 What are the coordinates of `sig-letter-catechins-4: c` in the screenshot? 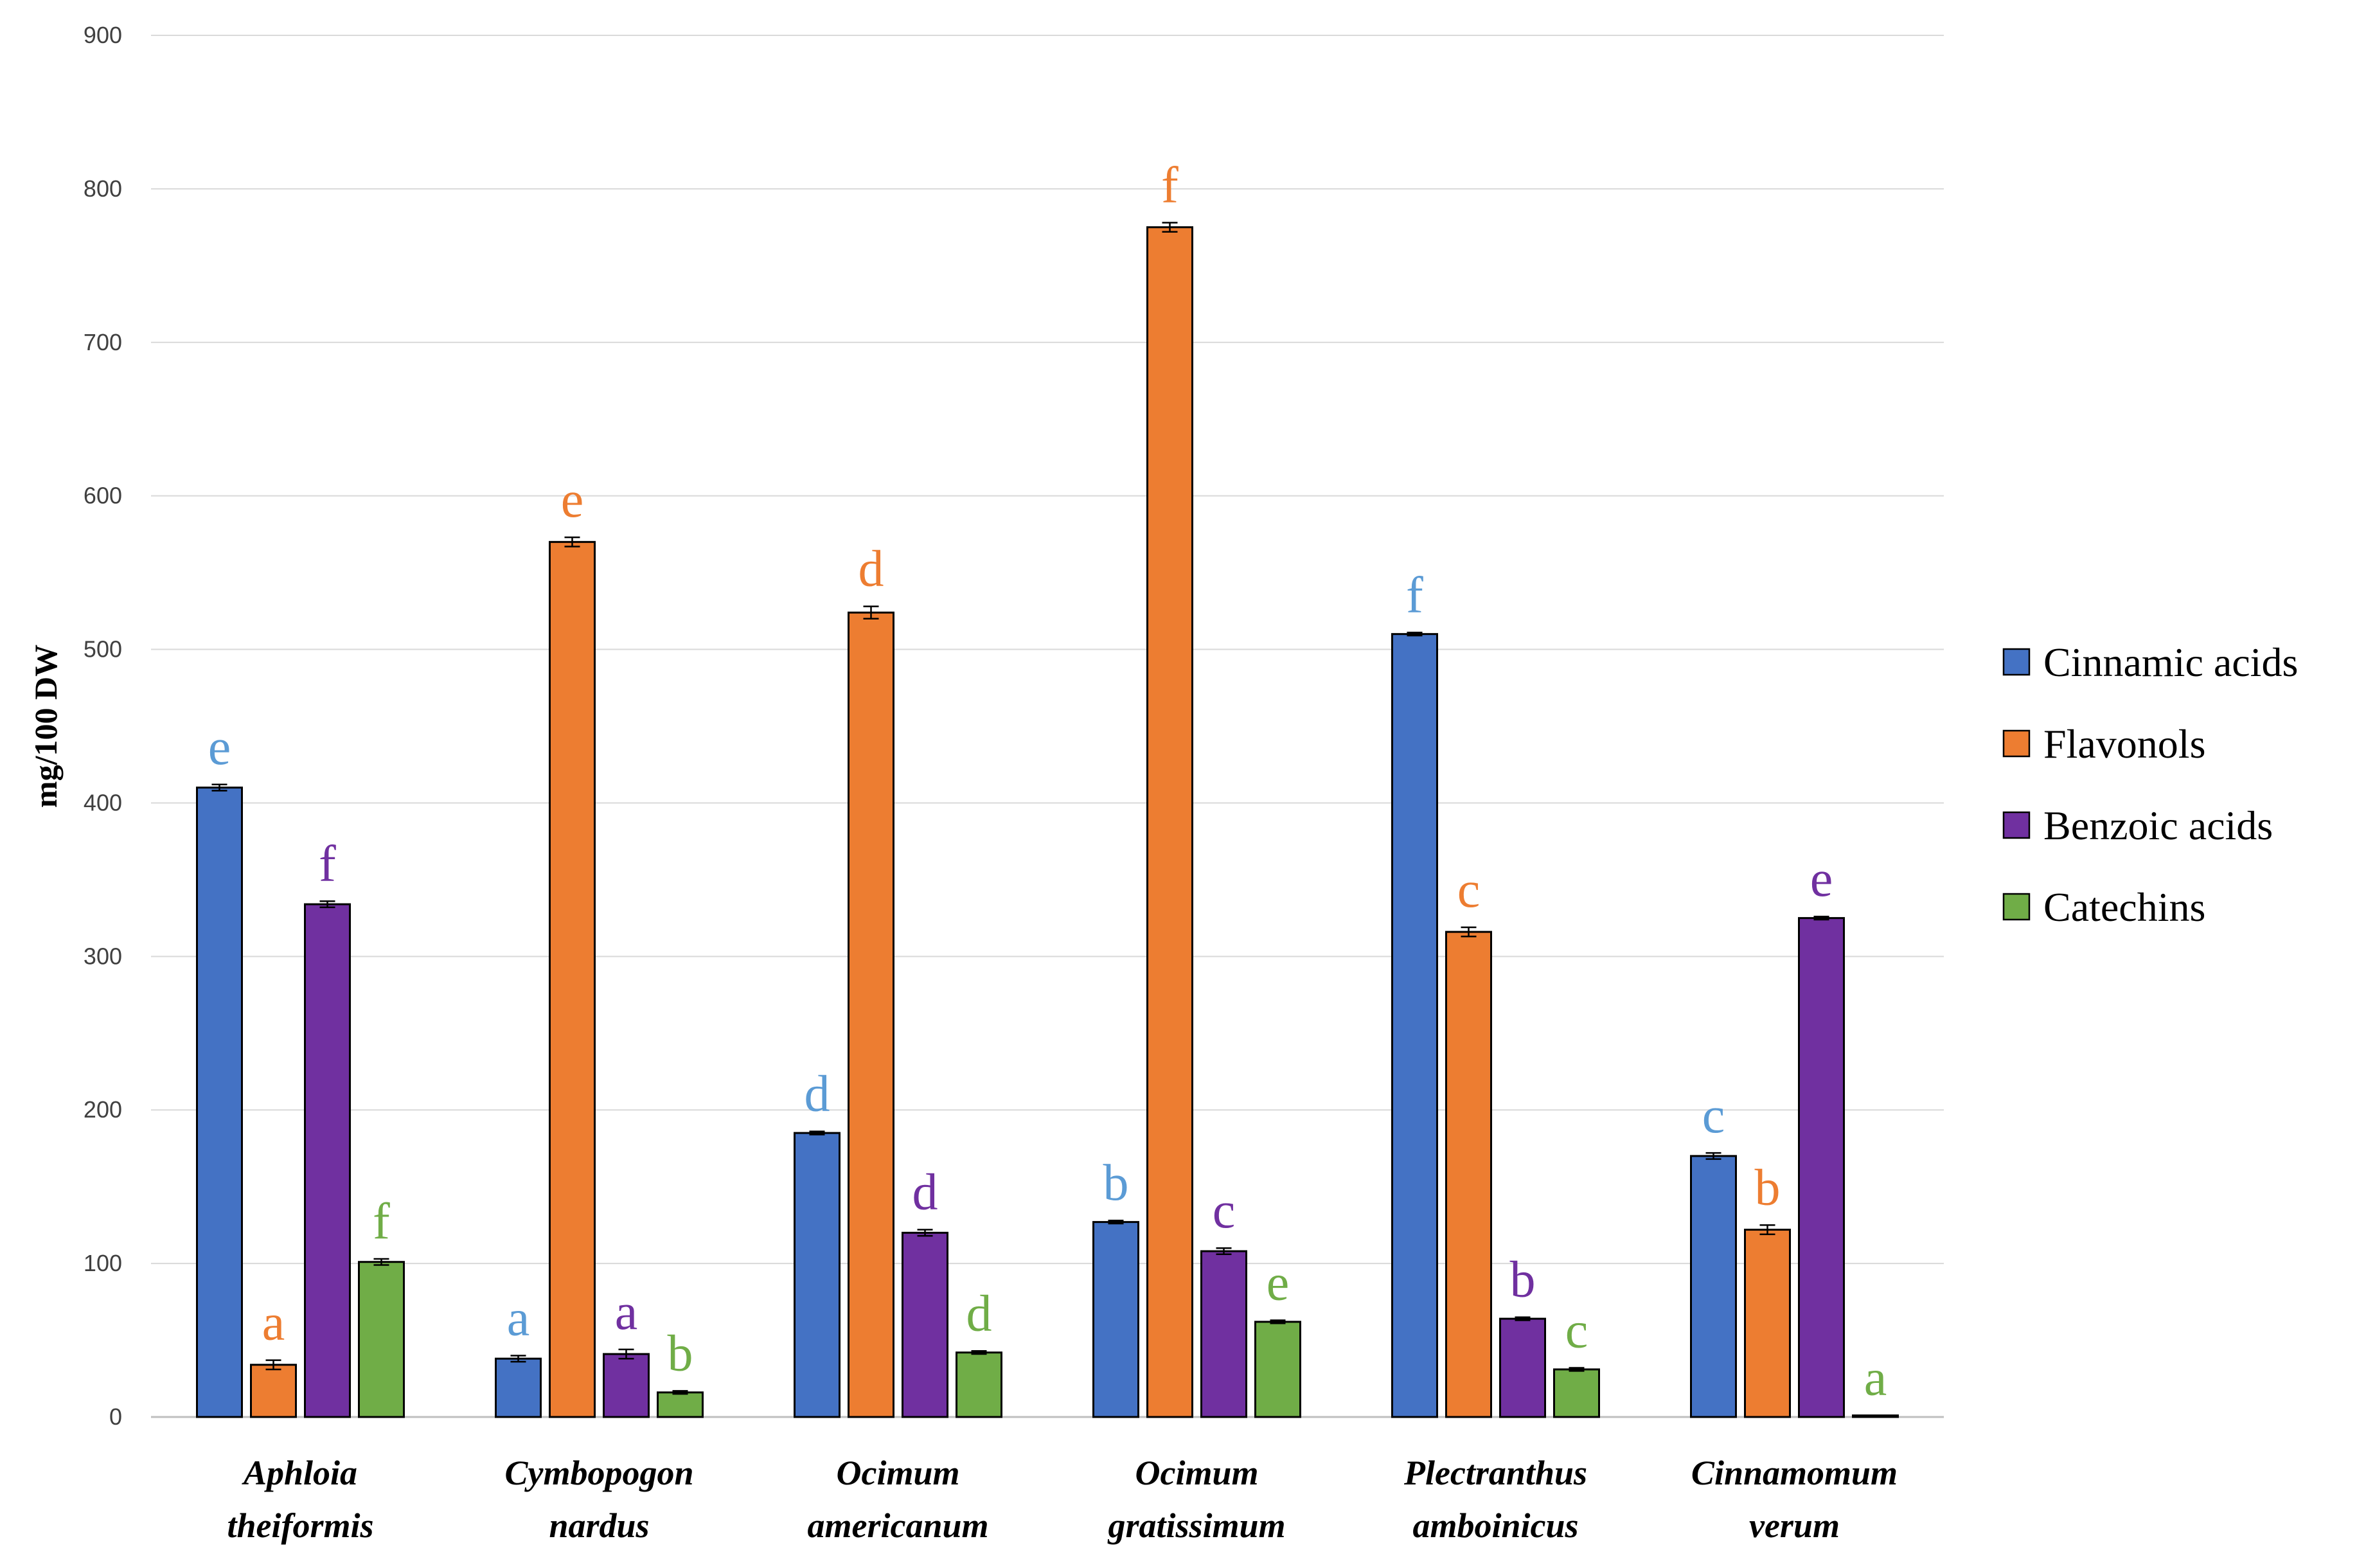 It's located at (1576, 1331).